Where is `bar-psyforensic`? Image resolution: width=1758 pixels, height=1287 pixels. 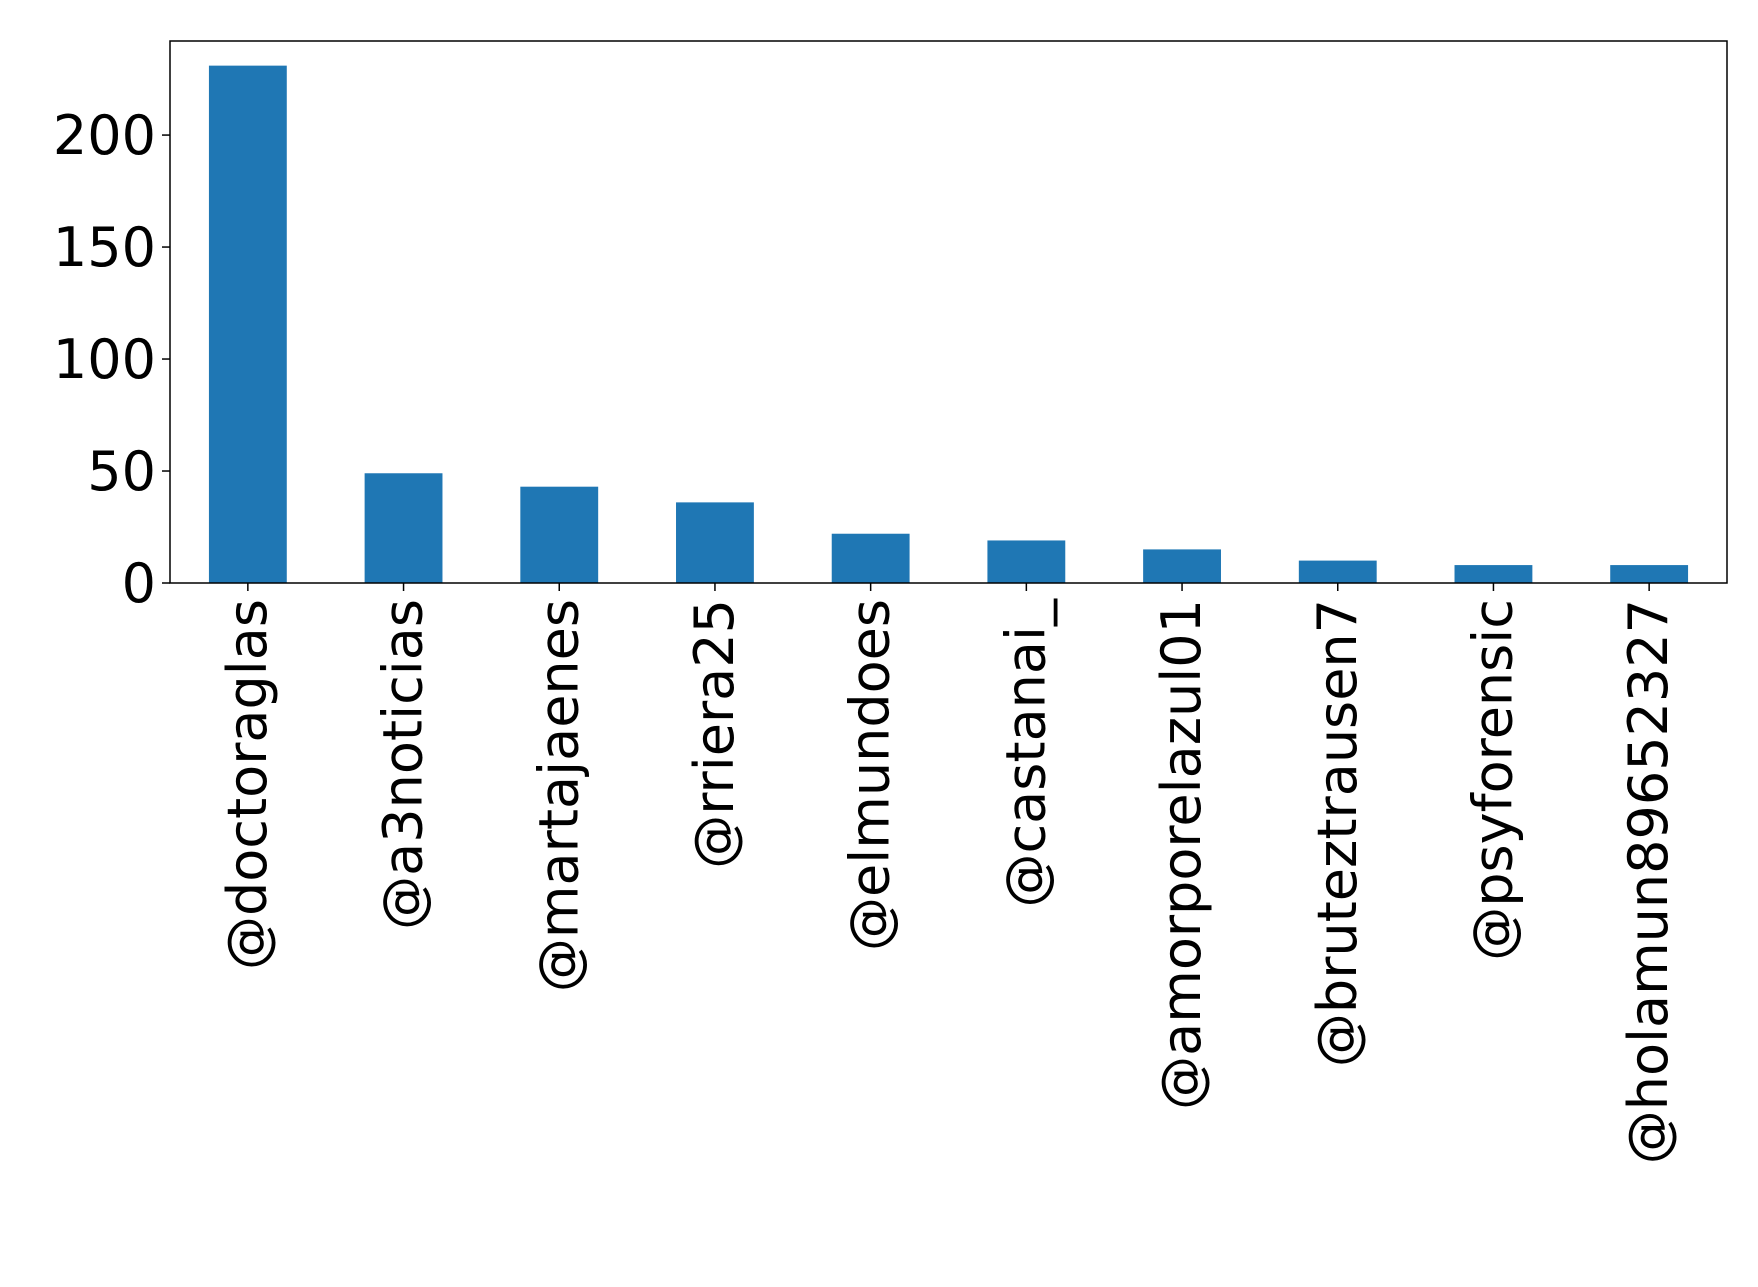 bar-psyforensic is located at coordinates (1493, 574).